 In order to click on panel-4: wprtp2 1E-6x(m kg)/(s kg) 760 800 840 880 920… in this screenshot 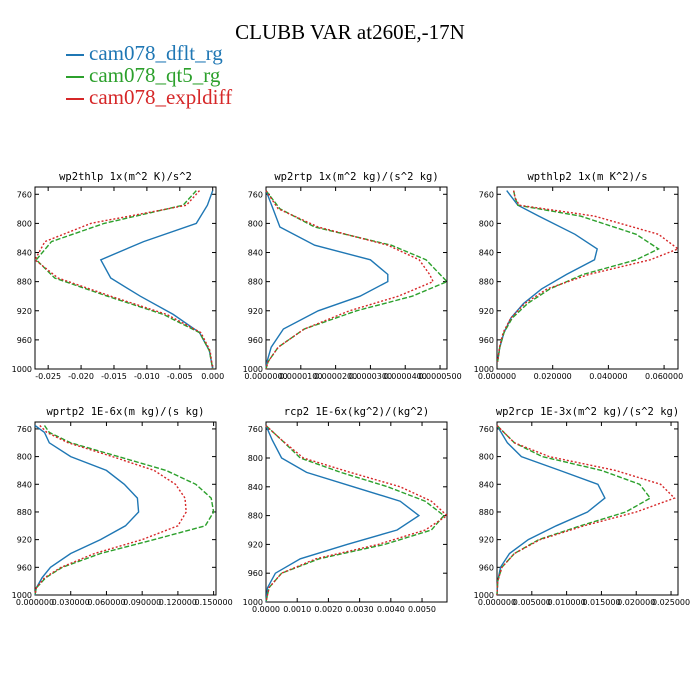, I will do `click(122, 506)`.